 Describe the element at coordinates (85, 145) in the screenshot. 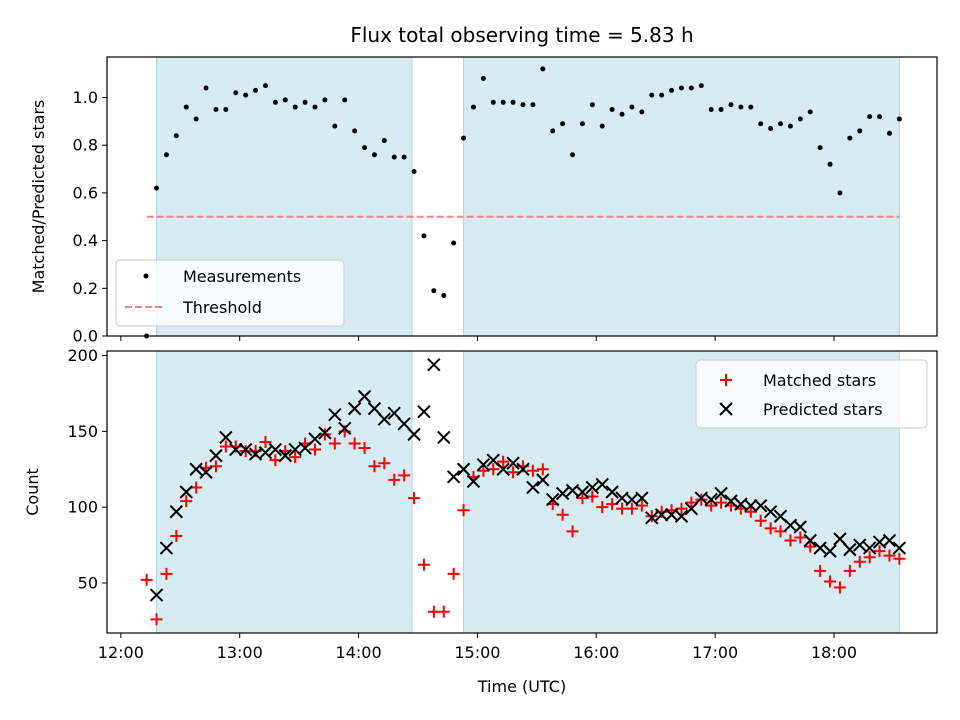

I see `ratio-y-tick-label: 0.8` at that location.